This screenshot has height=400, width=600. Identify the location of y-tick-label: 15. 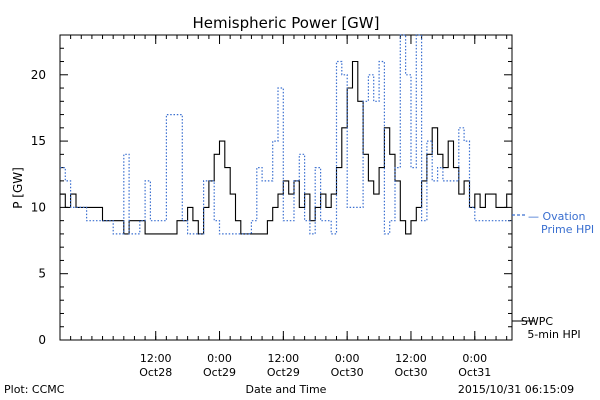
(38, 141).